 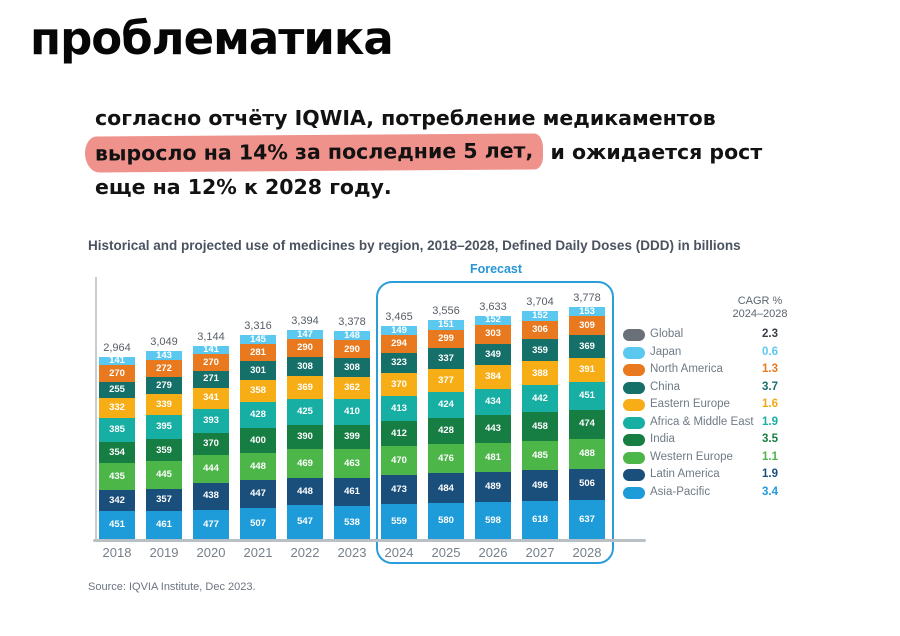 I want to click on bar-segment-asia-pacific: 538, so click(x=352, y=522).